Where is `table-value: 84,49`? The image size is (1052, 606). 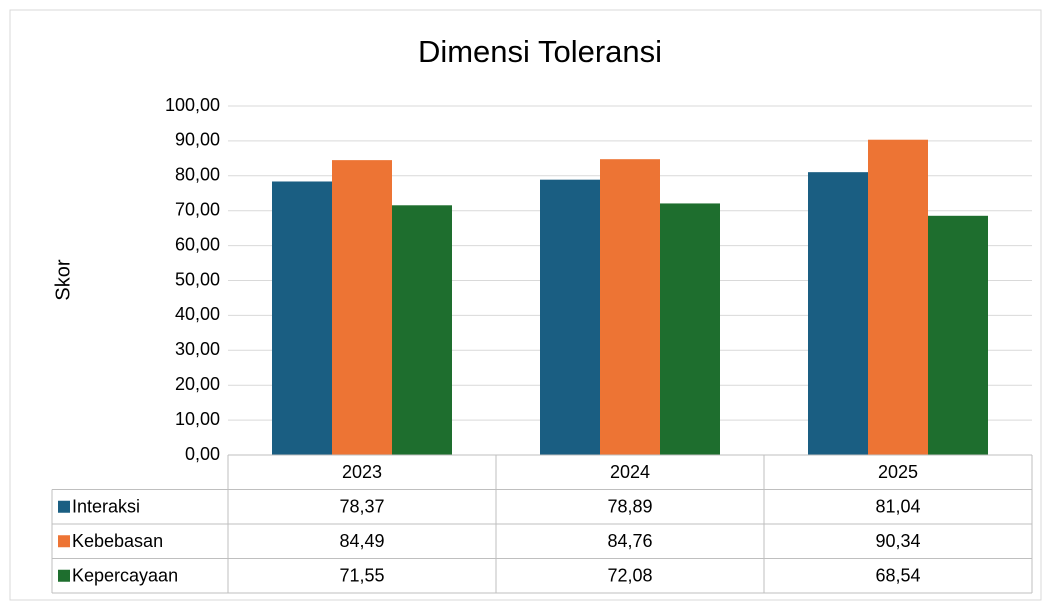
table-value: 84,49 is located at coordinates (361, 541).